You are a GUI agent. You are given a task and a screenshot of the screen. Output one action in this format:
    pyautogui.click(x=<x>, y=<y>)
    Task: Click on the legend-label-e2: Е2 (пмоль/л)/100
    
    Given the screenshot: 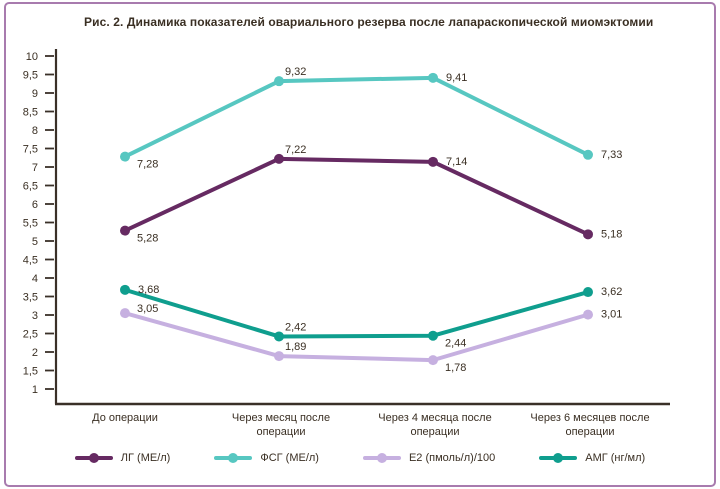 What is the action you would take?
    pyautogui.click(x=452, y=458)
    